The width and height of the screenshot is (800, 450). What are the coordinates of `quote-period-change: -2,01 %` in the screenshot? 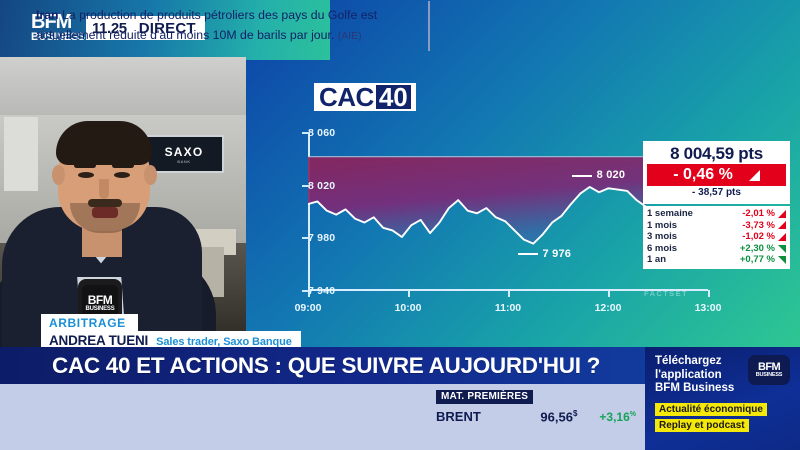 It's located at (758, 213).